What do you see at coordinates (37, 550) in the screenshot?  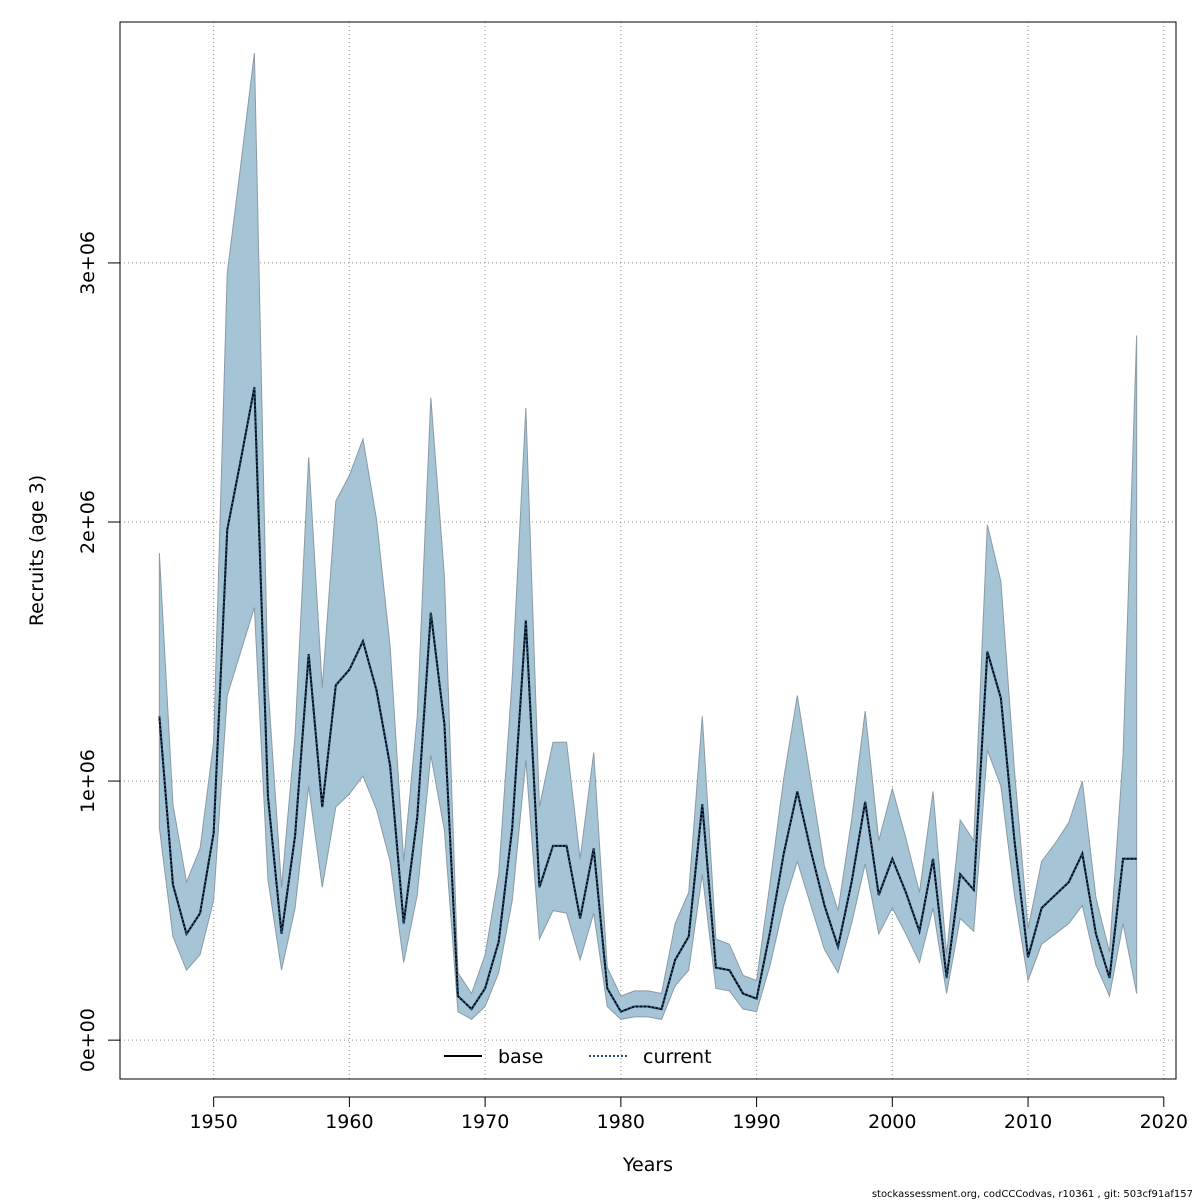 I see `y-axis-title: Recruits (age 3)` at bounding box center [37, 550].